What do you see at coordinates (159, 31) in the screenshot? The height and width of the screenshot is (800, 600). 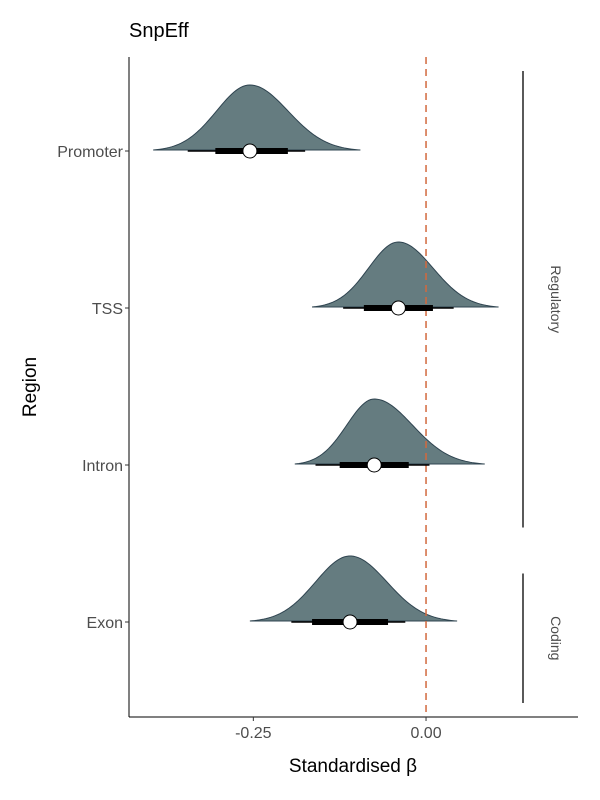 I see `chart-title: SnpEff` at bounding box center [159, 31].